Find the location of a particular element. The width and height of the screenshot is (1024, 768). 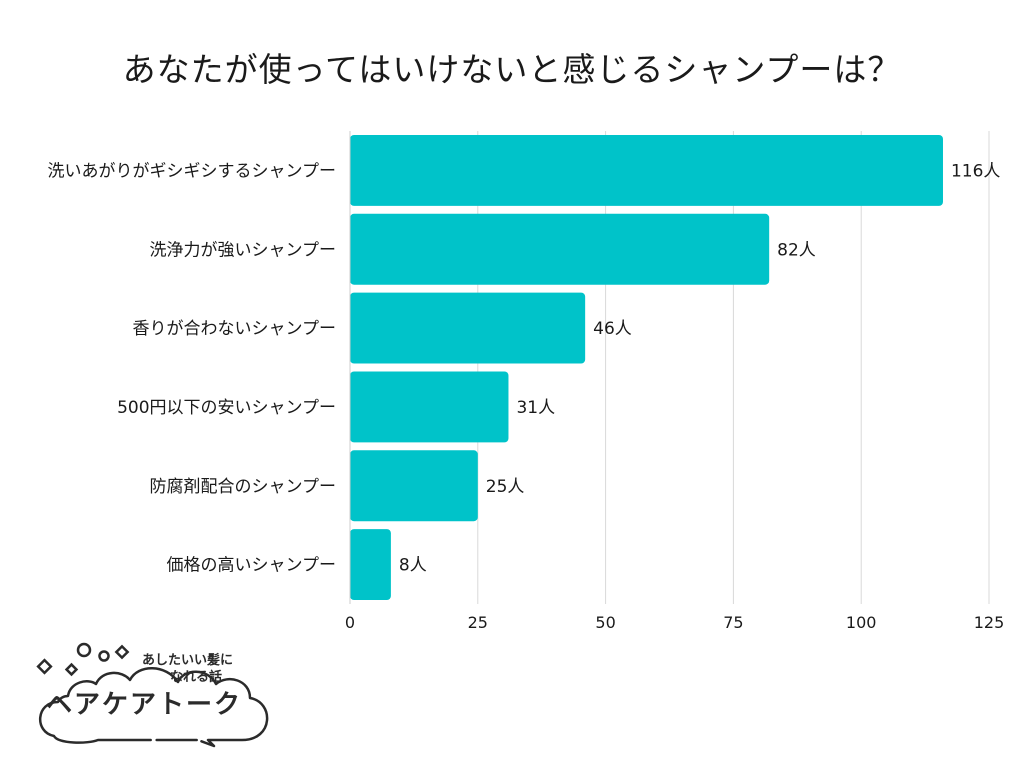

logo-tagline-line1: あしたいい髪に is located at coordinates (188, 660).